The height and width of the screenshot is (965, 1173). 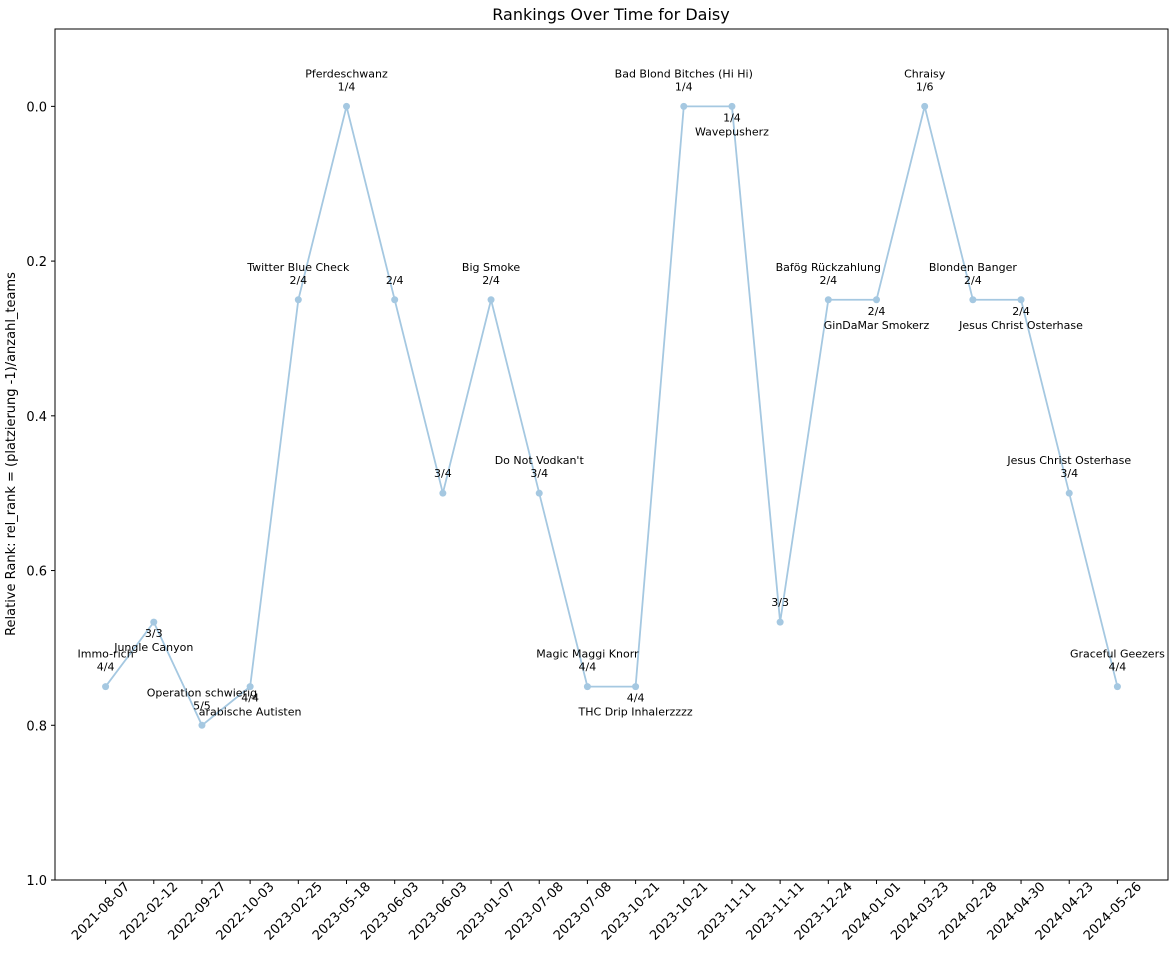 What do you see at coordinates (346, 73) in the screenshot?
I see `team-annotation: Pferdeschwanz` at bounding box center [346, 73].